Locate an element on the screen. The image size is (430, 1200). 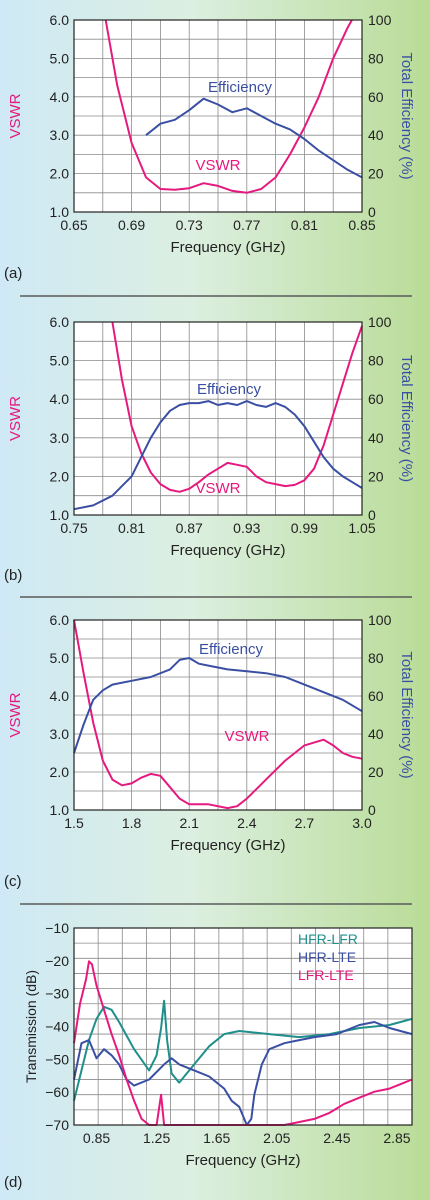
y-axis-title: Transmission (dB) is located at coordinates (31, 1026).